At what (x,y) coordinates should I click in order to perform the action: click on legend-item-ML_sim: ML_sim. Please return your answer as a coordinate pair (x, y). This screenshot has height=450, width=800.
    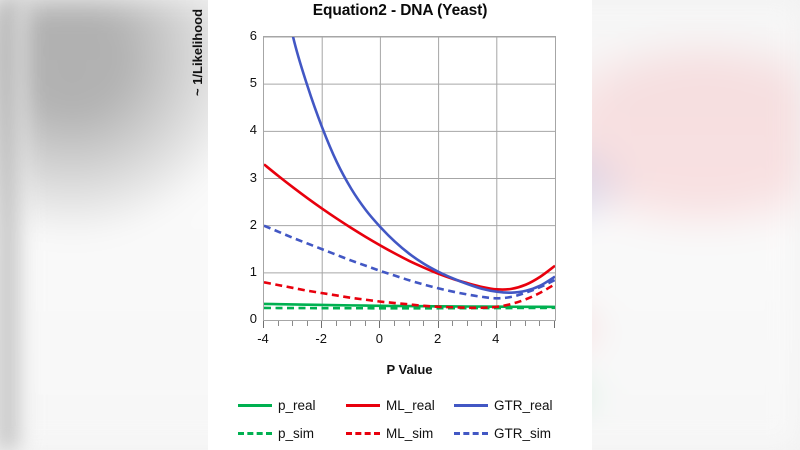
    Looking at the image, I should click on (400, 433).